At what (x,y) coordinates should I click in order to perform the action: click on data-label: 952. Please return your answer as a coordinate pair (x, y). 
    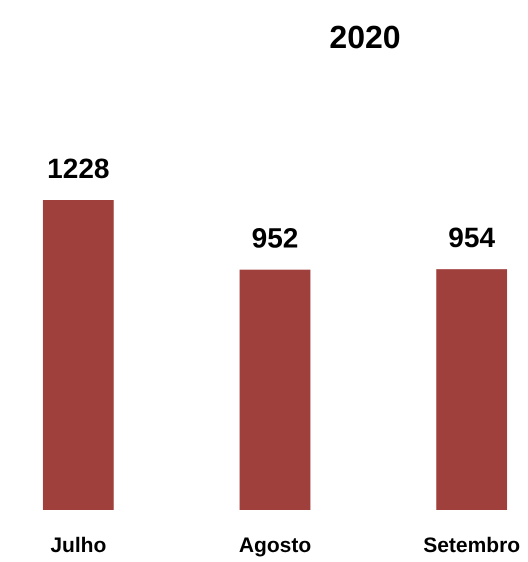
    Looking at the image, I should click on (275, 238).